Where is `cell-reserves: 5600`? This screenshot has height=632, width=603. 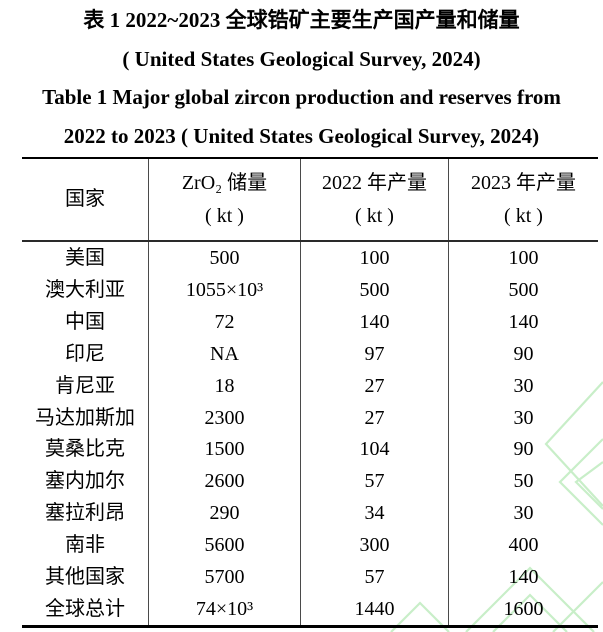
cell-reserves: 5600 is located at coordinates (224, 545).